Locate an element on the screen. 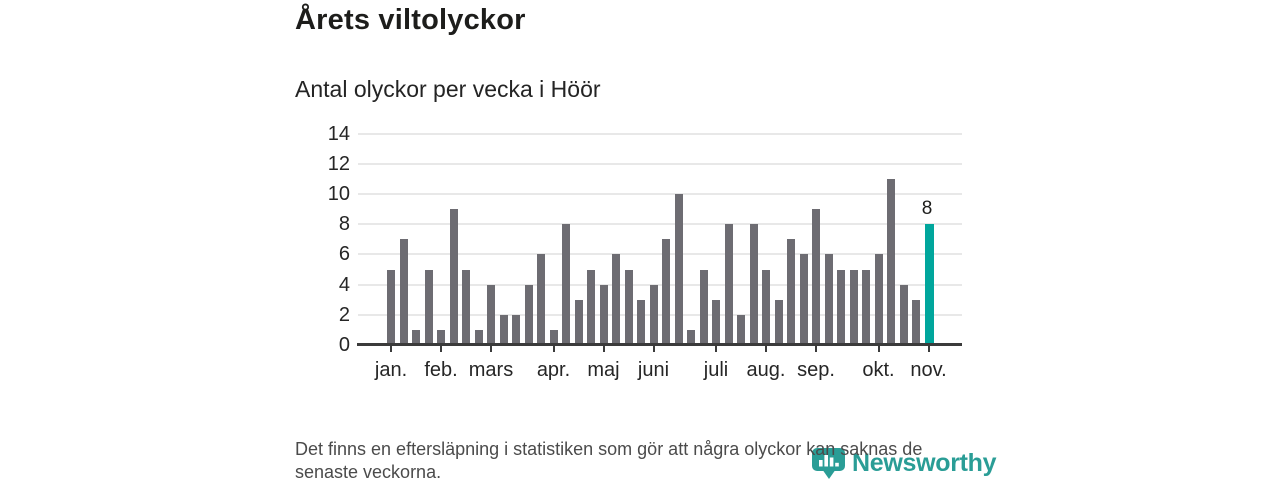  month-label-sep: sep. is located at coordinates (816, 370).